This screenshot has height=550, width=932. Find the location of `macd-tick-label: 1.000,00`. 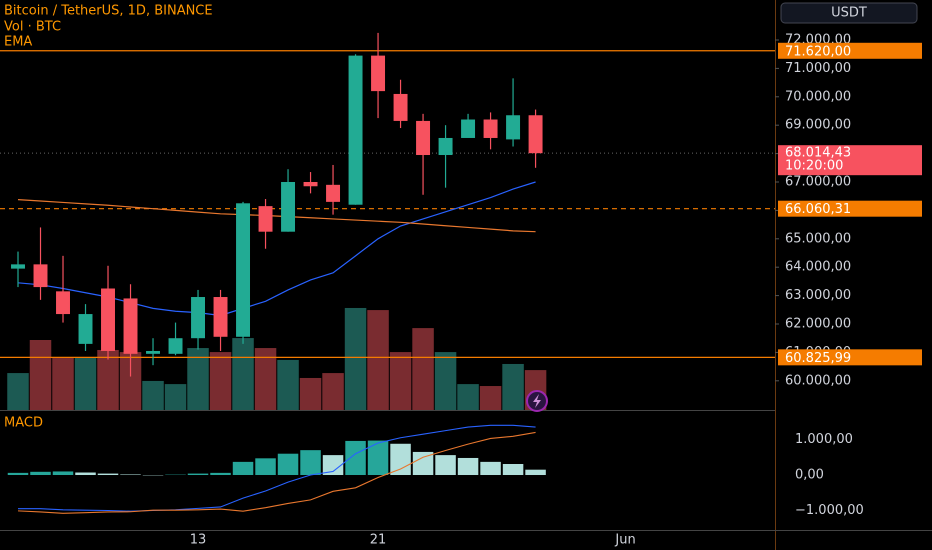

macd-tick-label: 1.000,00 is located at coordinates (824, 439).